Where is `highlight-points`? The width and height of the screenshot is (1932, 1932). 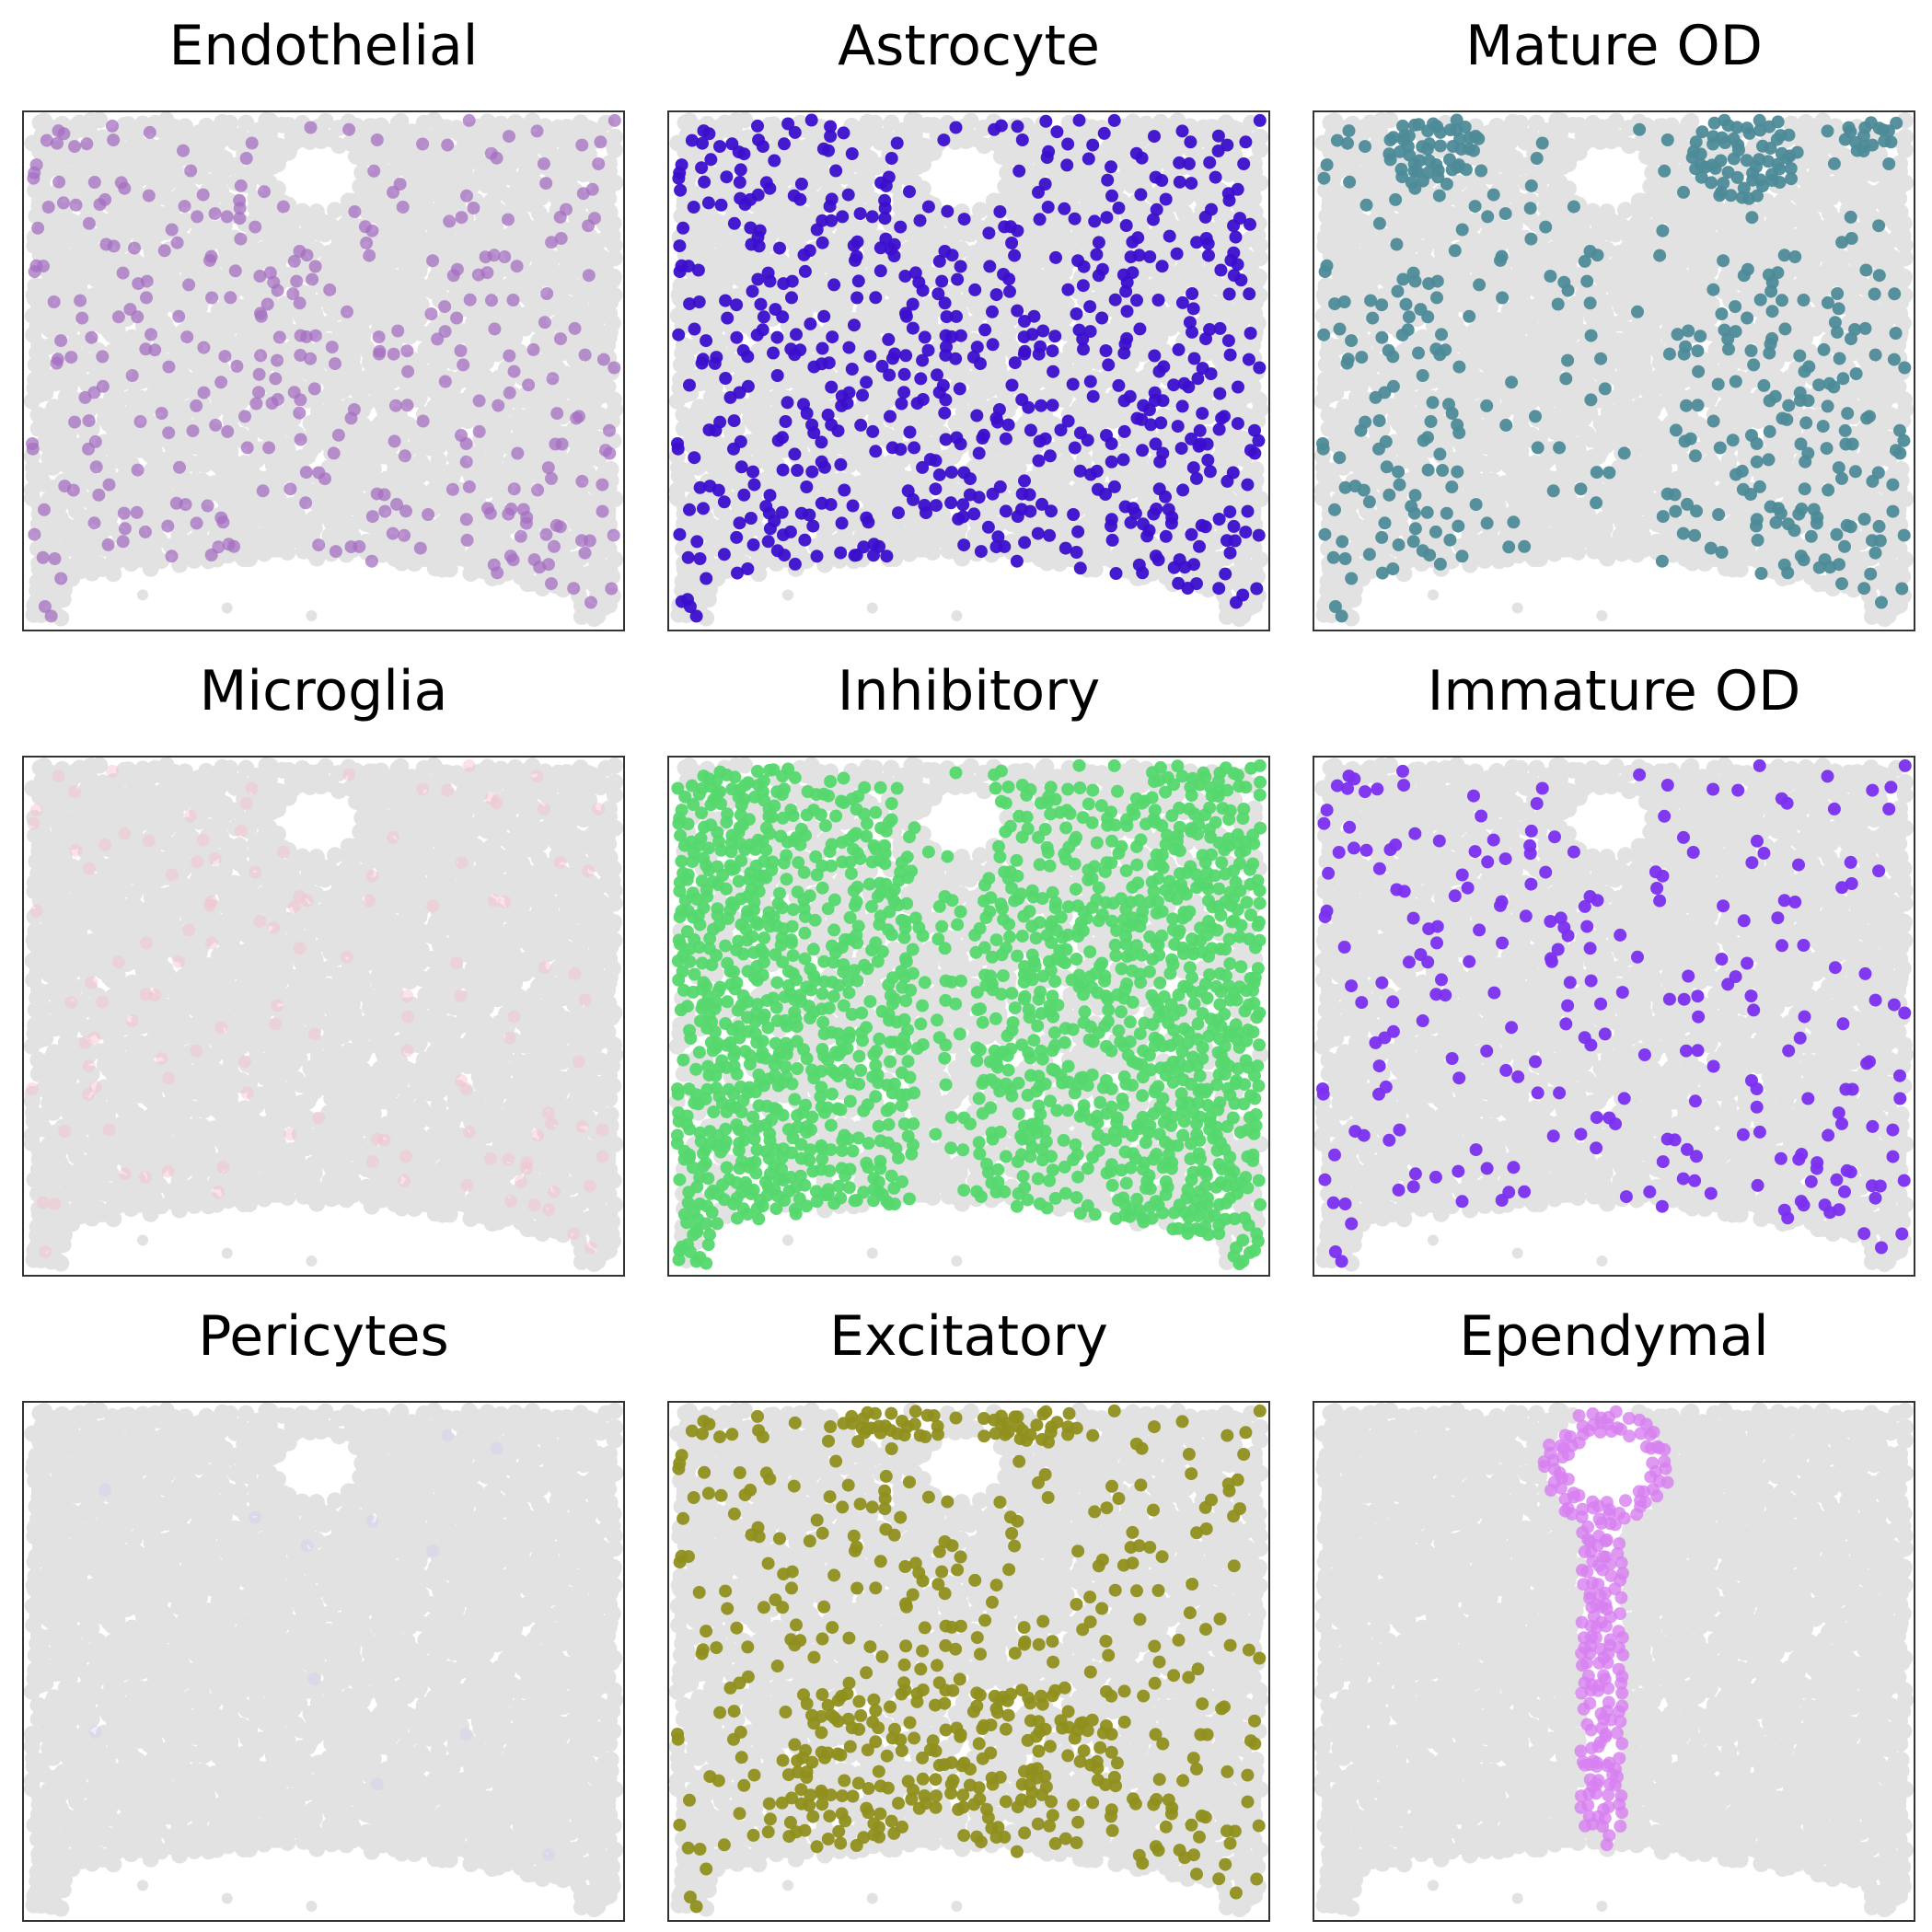
highlight-points is located at coordinates (323, 368).